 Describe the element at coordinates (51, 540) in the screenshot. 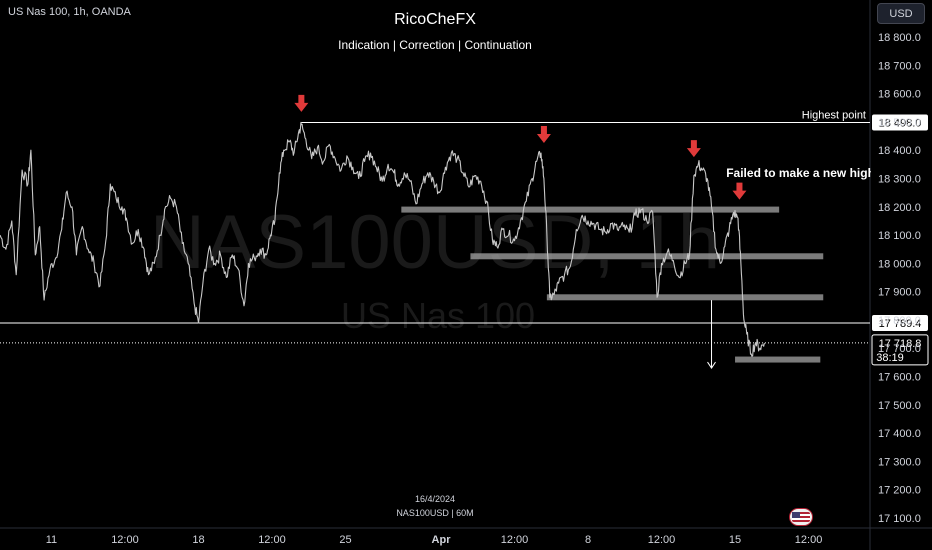

I see `x-tick-label: 11` at that location.